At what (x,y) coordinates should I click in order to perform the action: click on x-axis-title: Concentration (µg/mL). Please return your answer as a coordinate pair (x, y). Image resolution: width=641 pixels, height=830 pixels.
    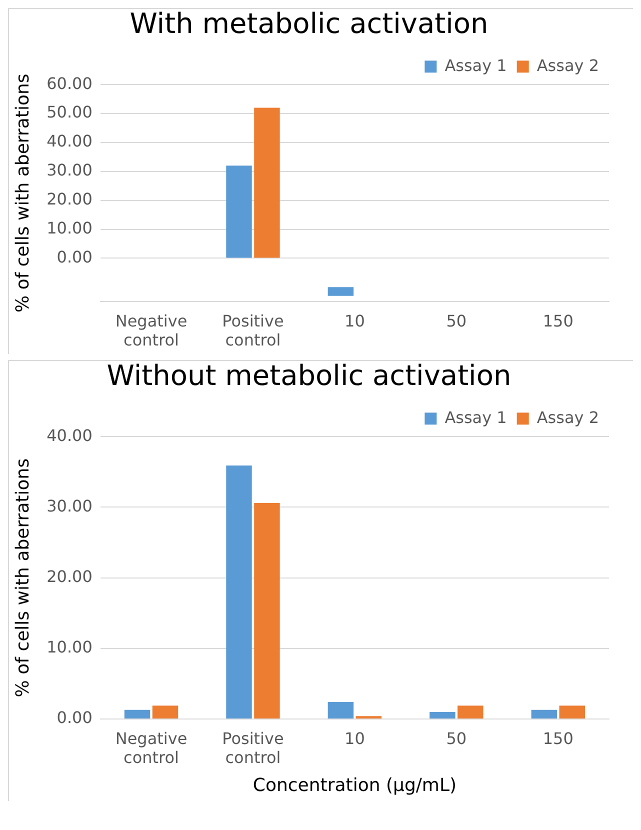
    Looking at the image, I should click on (354, 785).